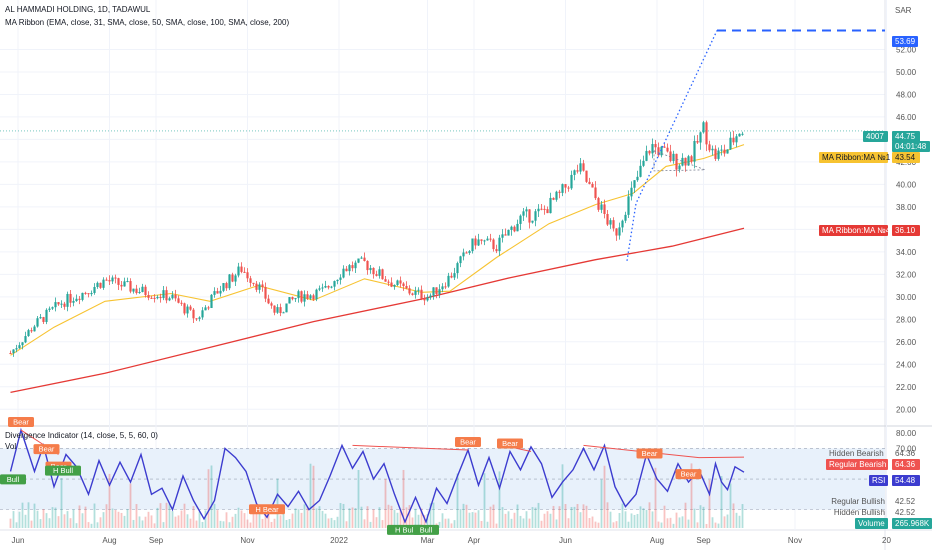 The width and height of the screenshot is (932, 550). Describe the element at coordinates (405, 529) in the screenshot. I see `bull-label-text: H Bull` at that location.